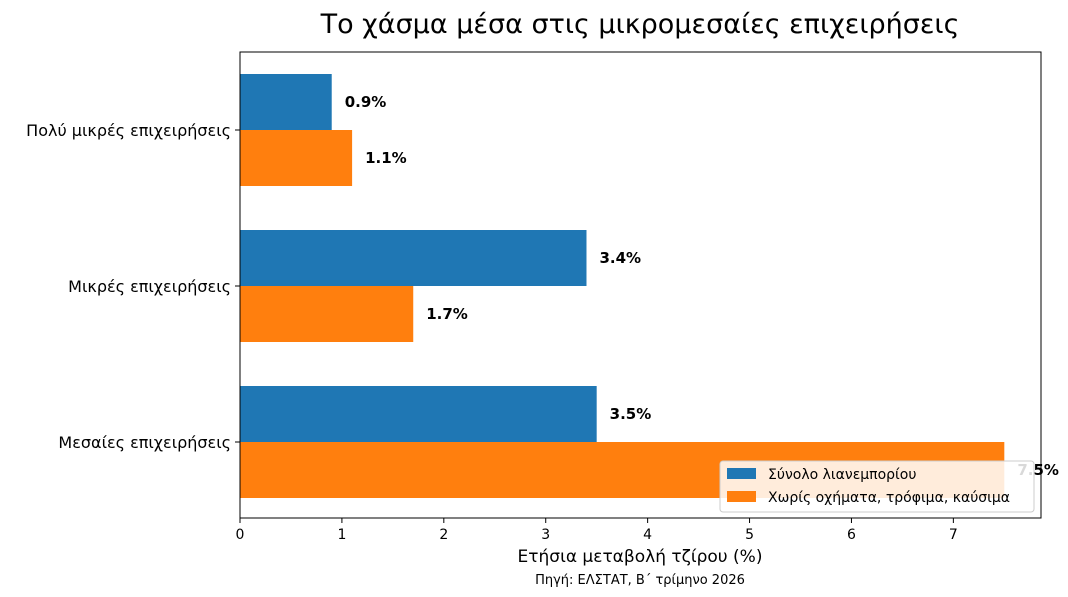  I want to click on bar-value-label: 1.7%, so click(447, 314).